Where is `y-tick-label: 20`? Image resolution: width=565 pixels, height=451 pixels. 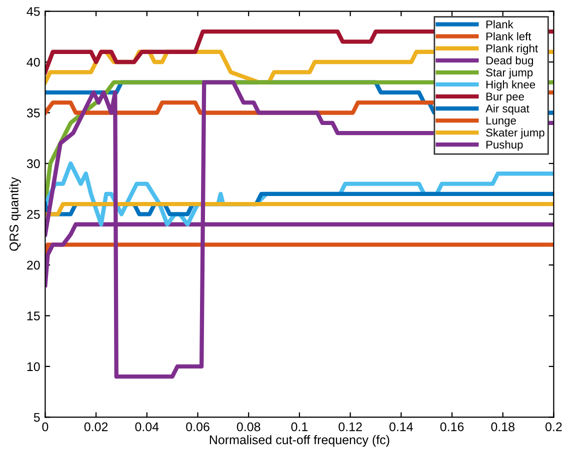
y-tick-label: 20 is located at coordinates (33, 265).